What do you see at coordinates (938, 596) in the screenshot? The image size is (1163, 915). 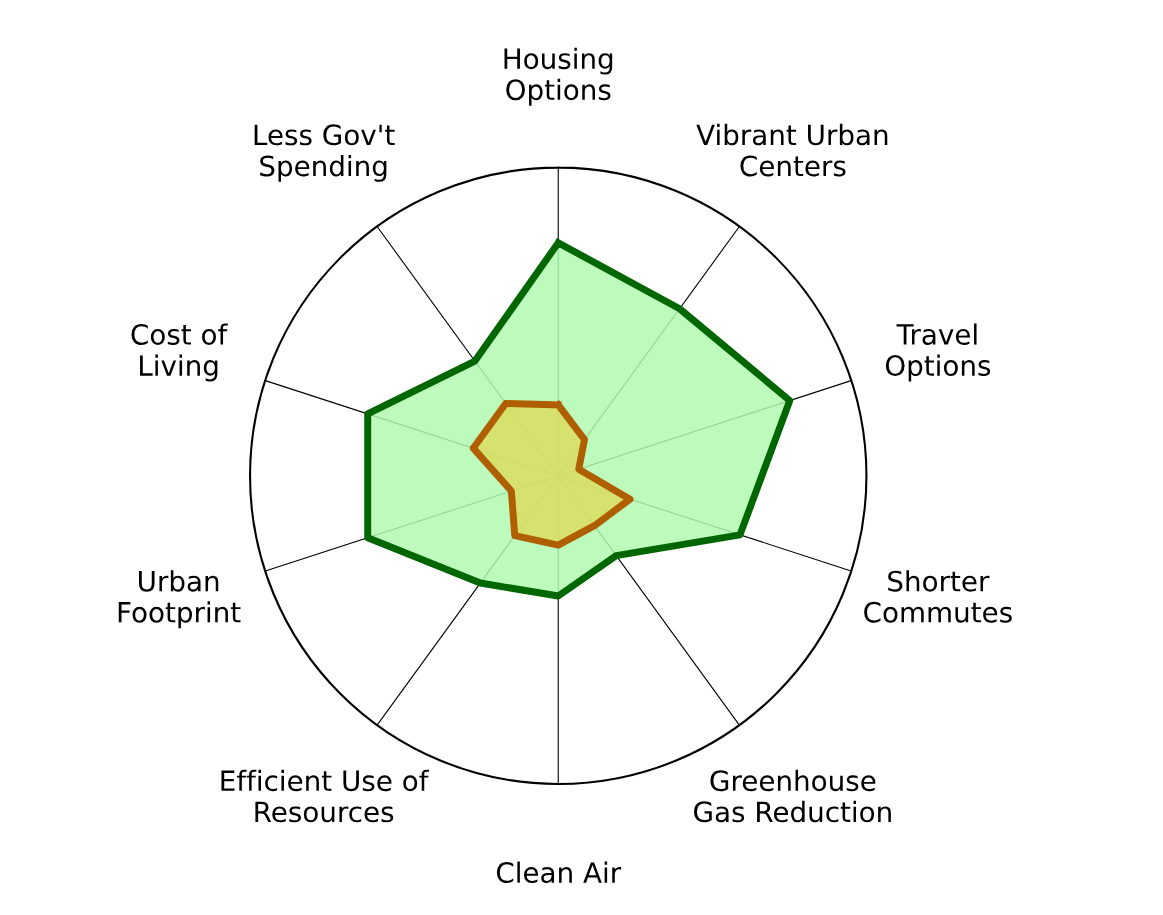 I see `spoke-label: Shorter Commutes` at bounding box center [938, 596].